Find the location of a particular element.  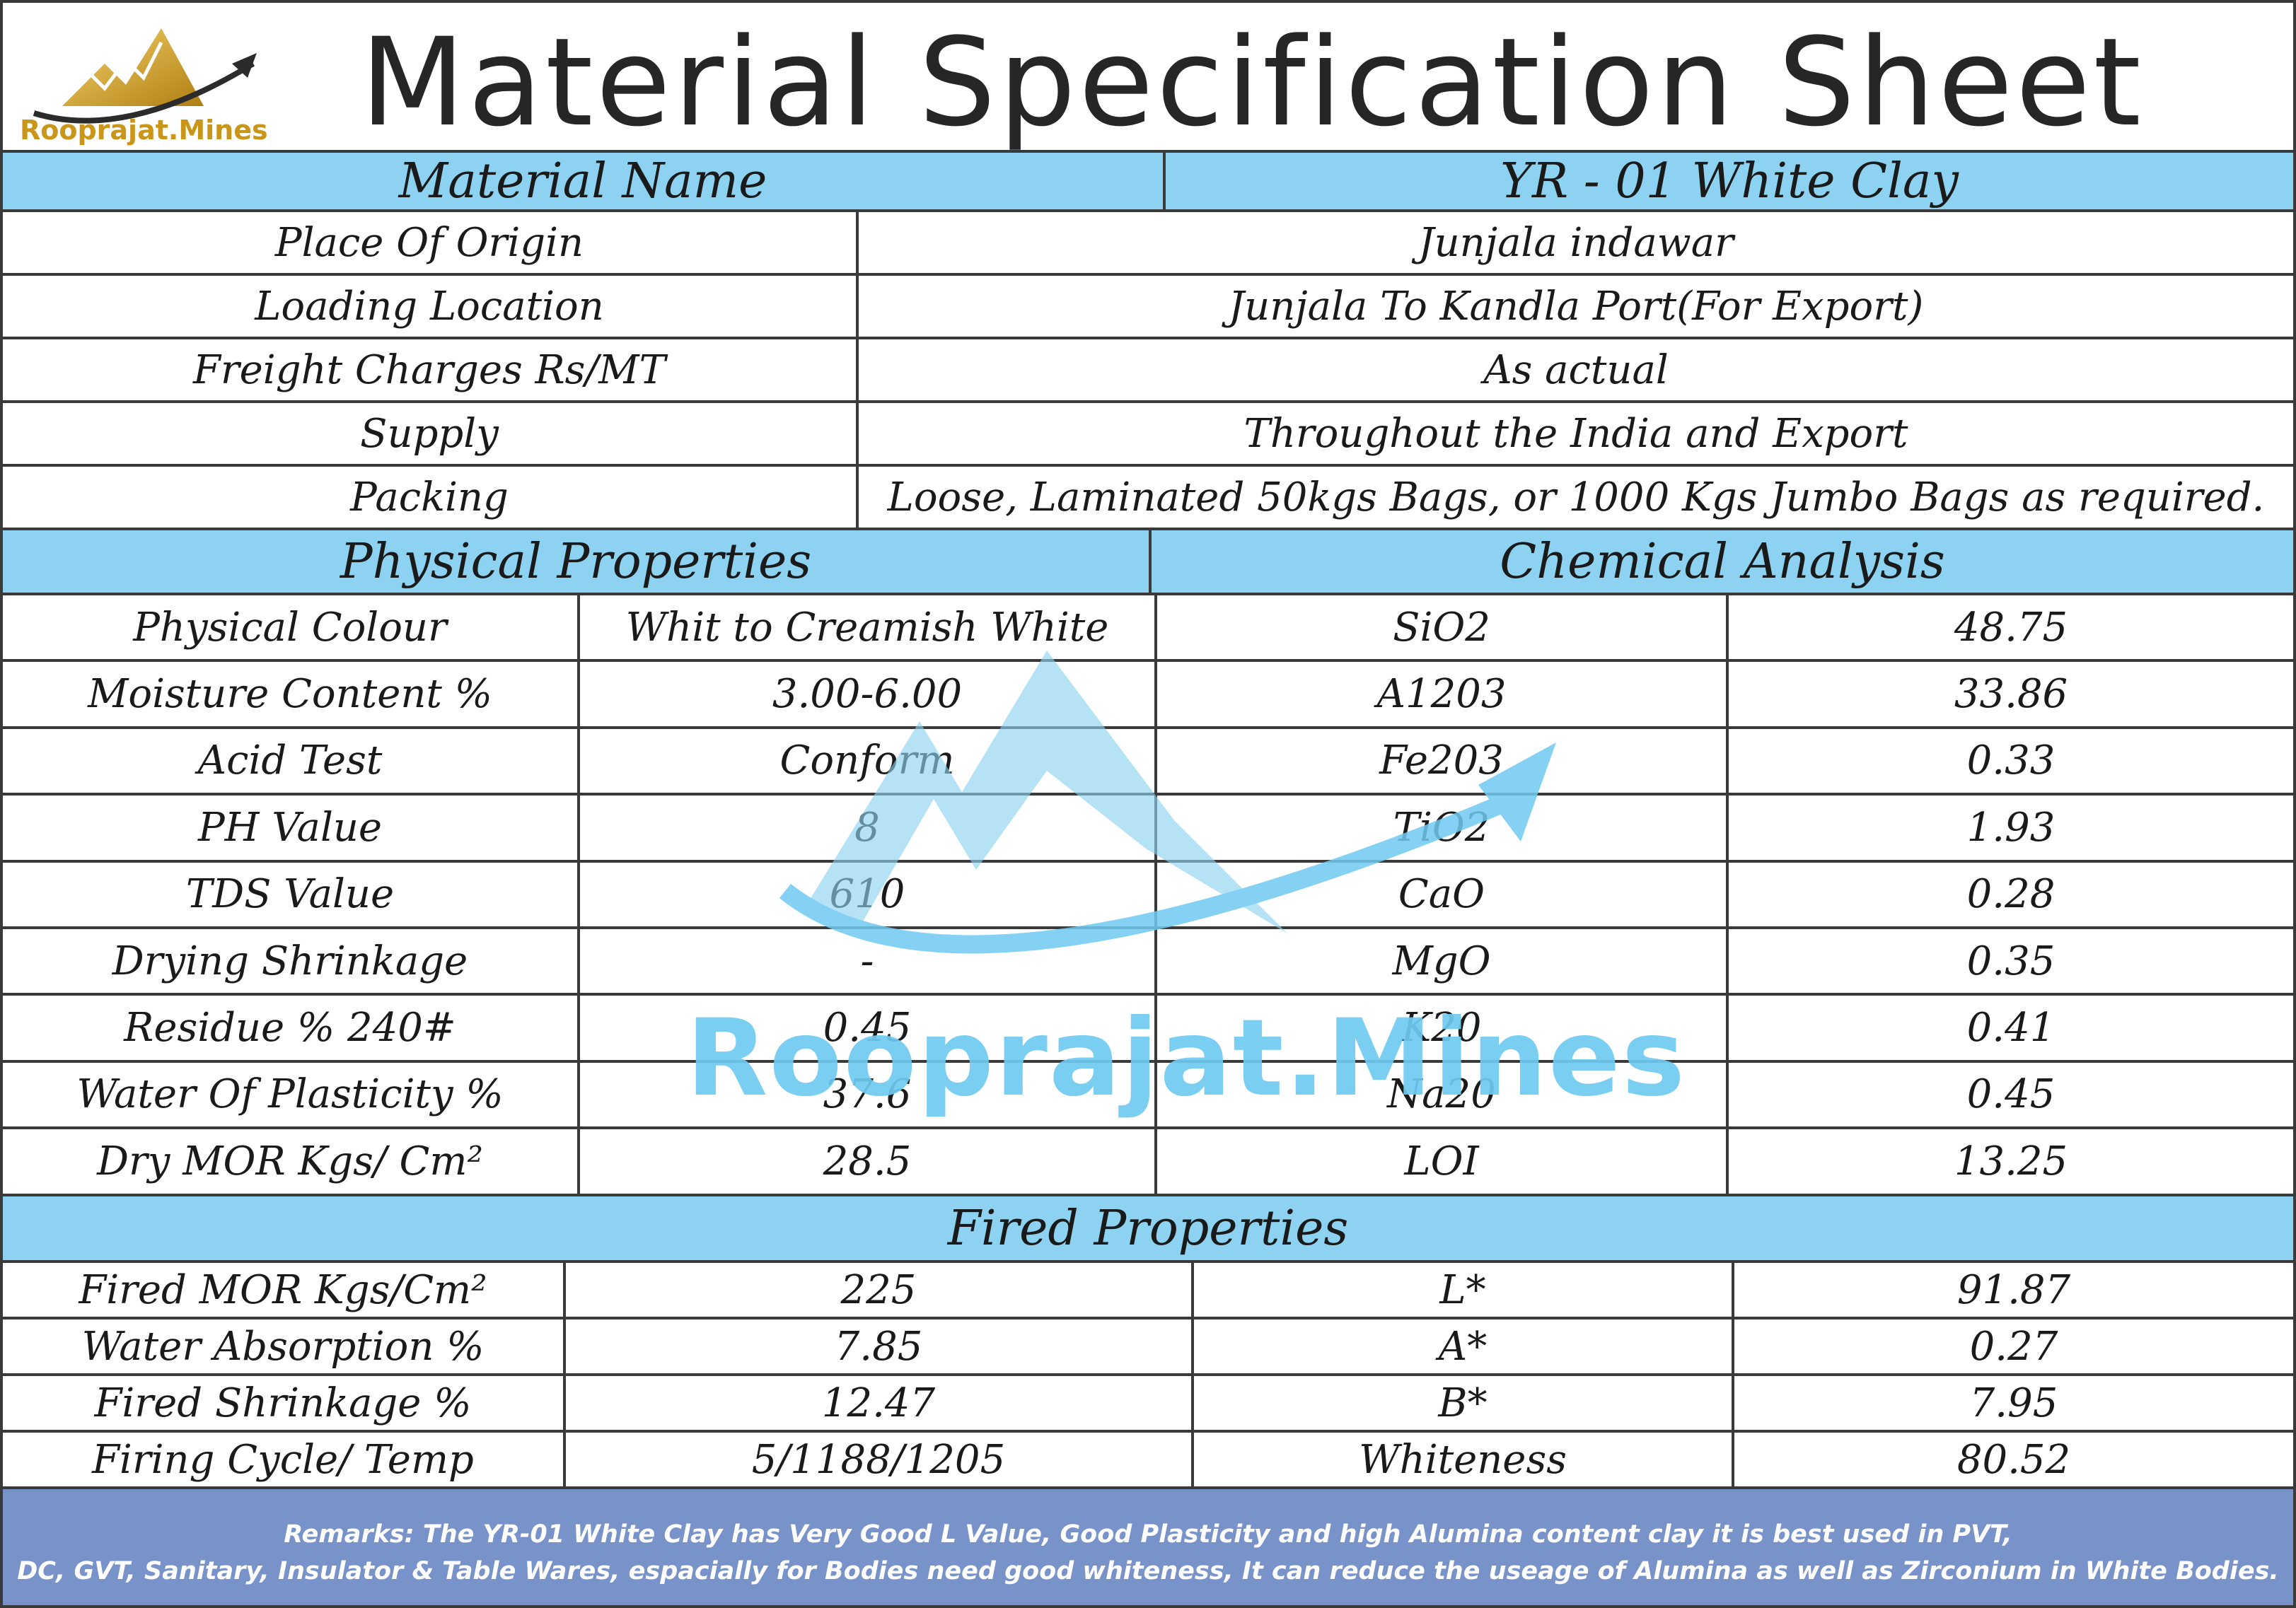

fired-color-value: 80.52 is located at coordinates (2012, 1460).